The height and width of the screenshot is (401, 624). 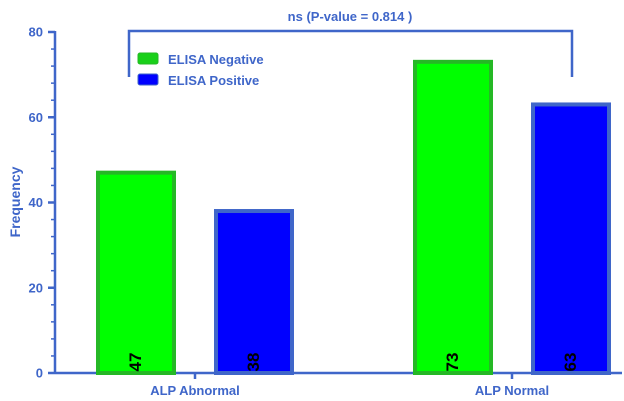 What do you see at coordinates (36, 32) in the screenshot?
I see `y-tick-label: 80` at bounding box center [36, 32].